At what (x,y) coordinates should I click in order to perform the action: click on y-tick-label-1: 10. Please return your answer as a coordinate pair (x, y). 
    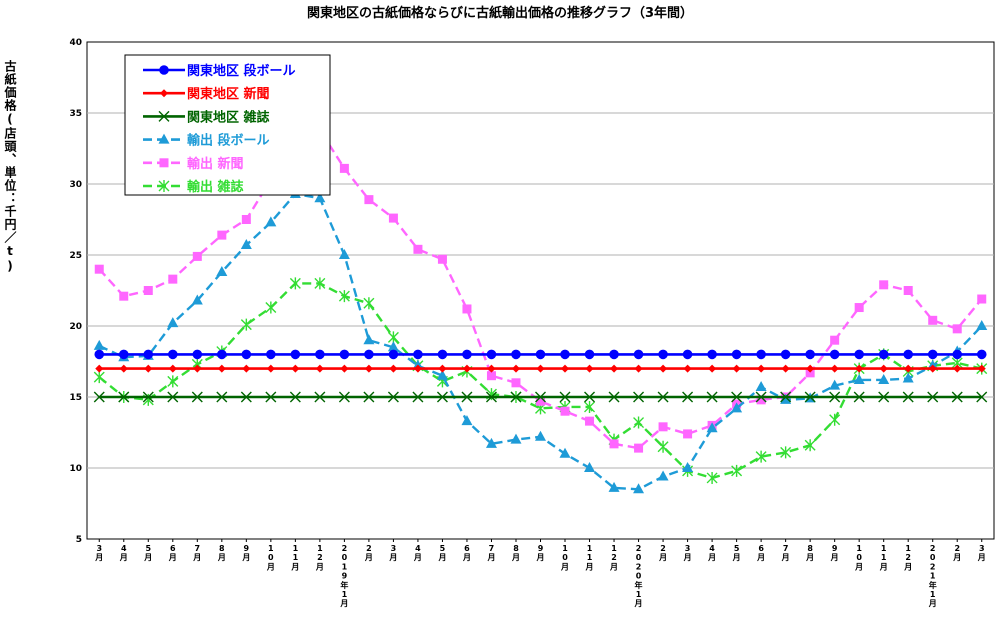
    Looking at the image, I should click on (75, 469).